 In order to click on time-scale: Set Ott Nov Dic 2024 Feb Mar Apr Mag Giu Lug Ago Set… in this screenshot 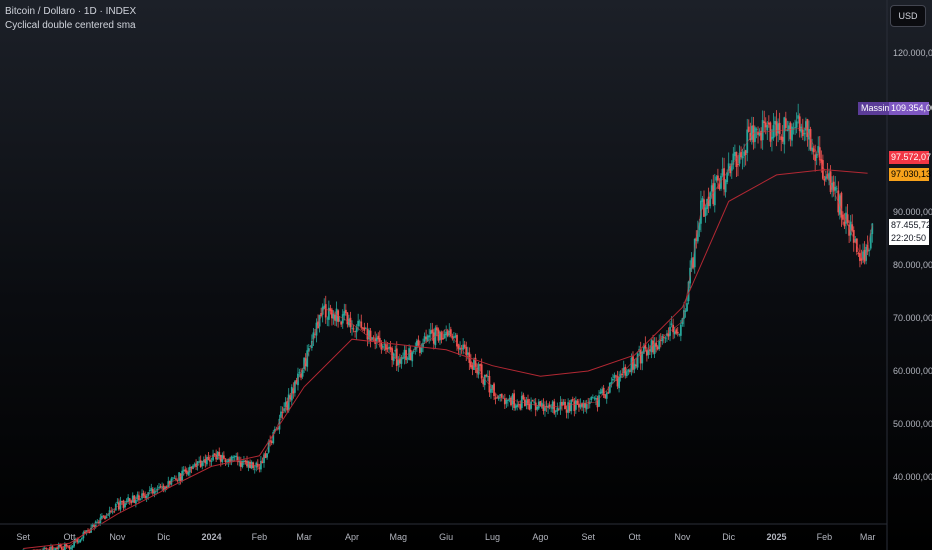, I will do `click(445, 537)`.